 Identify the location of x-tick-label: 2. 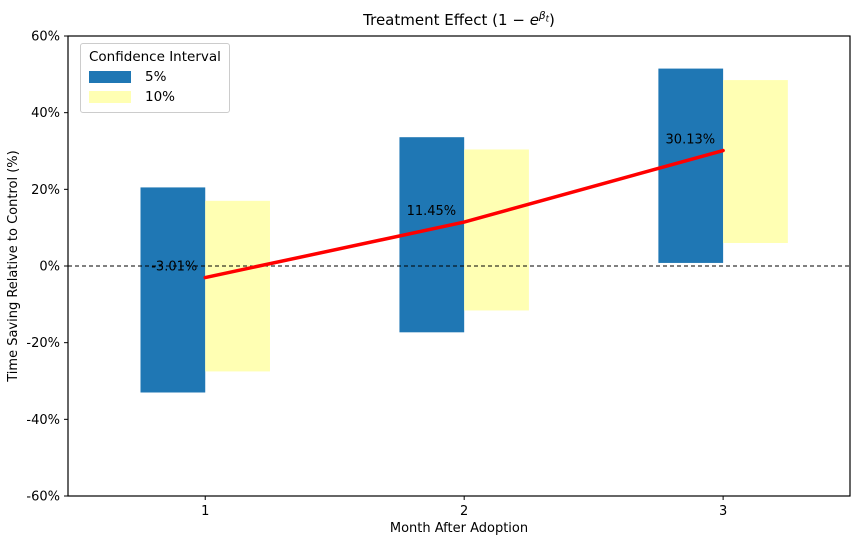
(464, 511).